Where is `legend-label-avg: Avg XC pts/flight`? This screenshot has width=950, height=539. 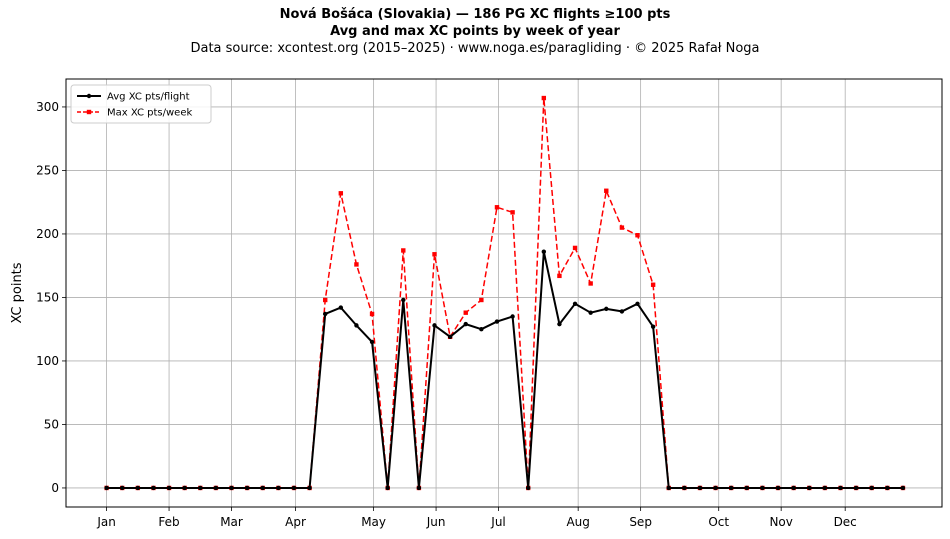 legend-label-avg: Avg XC pts/flight is located at coordinates (148, 97).